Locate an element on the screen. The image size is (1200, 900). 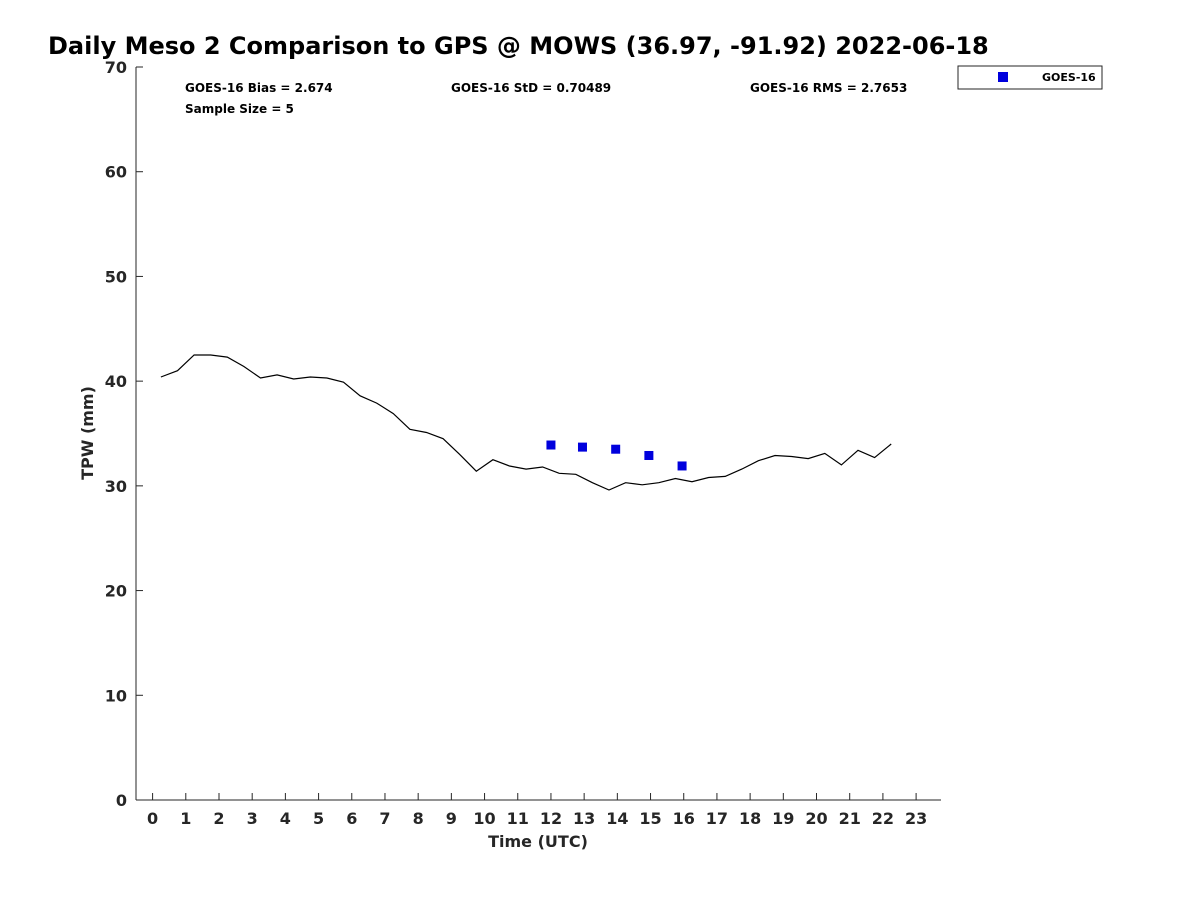
y-tick-label: 30 is located at coordinates (116, 486).